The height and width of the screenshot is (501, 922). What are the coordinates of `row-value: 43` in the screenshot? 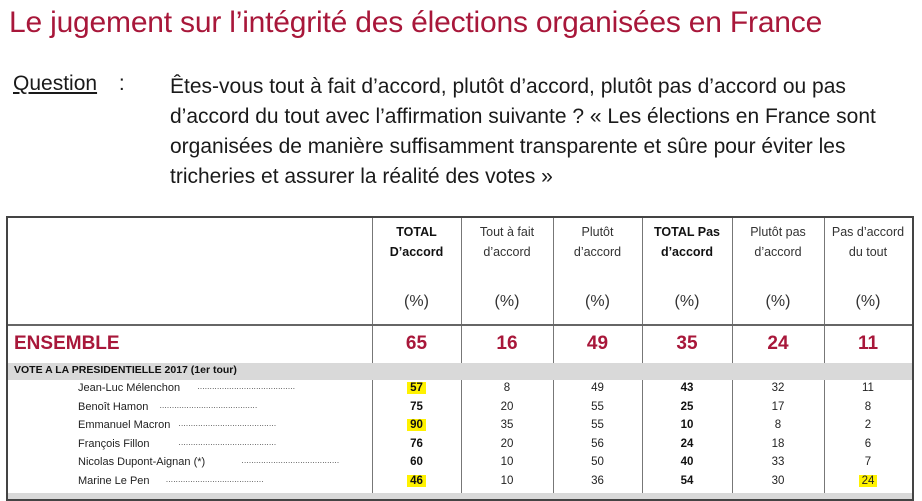 It's located at (687, 388).